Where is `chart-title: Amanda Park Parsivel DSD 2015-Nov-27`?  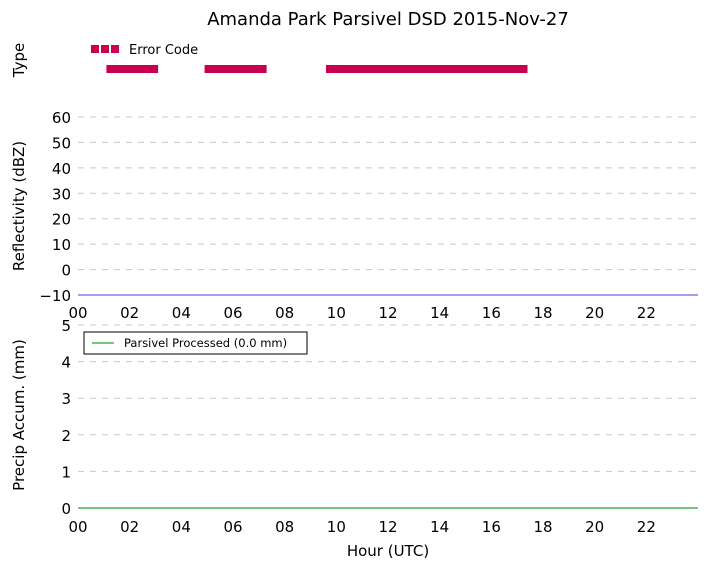 chart-title: Amanda Park Parsivel DSD 2015-Nov-27 is located at coordinates (388, 19).